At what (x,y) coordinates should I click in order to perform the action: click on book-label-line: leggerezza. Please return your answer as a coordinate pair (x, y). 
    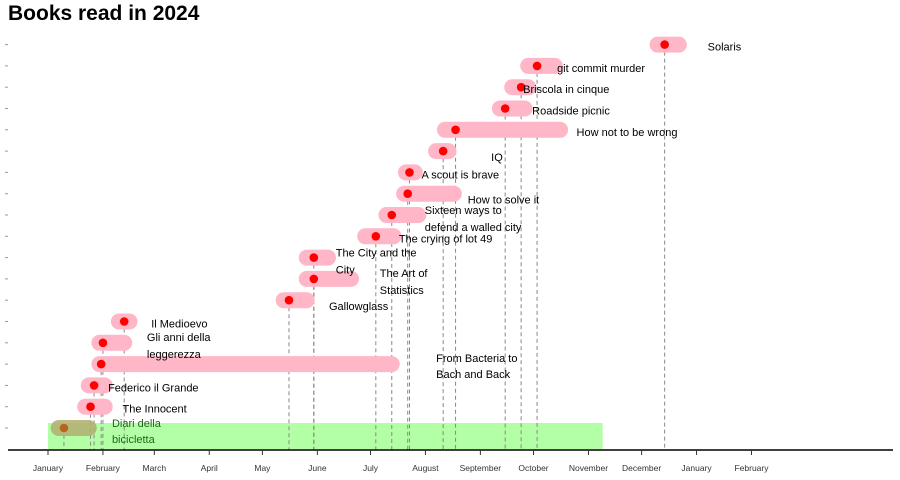
    Looking at the image, I should click on (174, 355).